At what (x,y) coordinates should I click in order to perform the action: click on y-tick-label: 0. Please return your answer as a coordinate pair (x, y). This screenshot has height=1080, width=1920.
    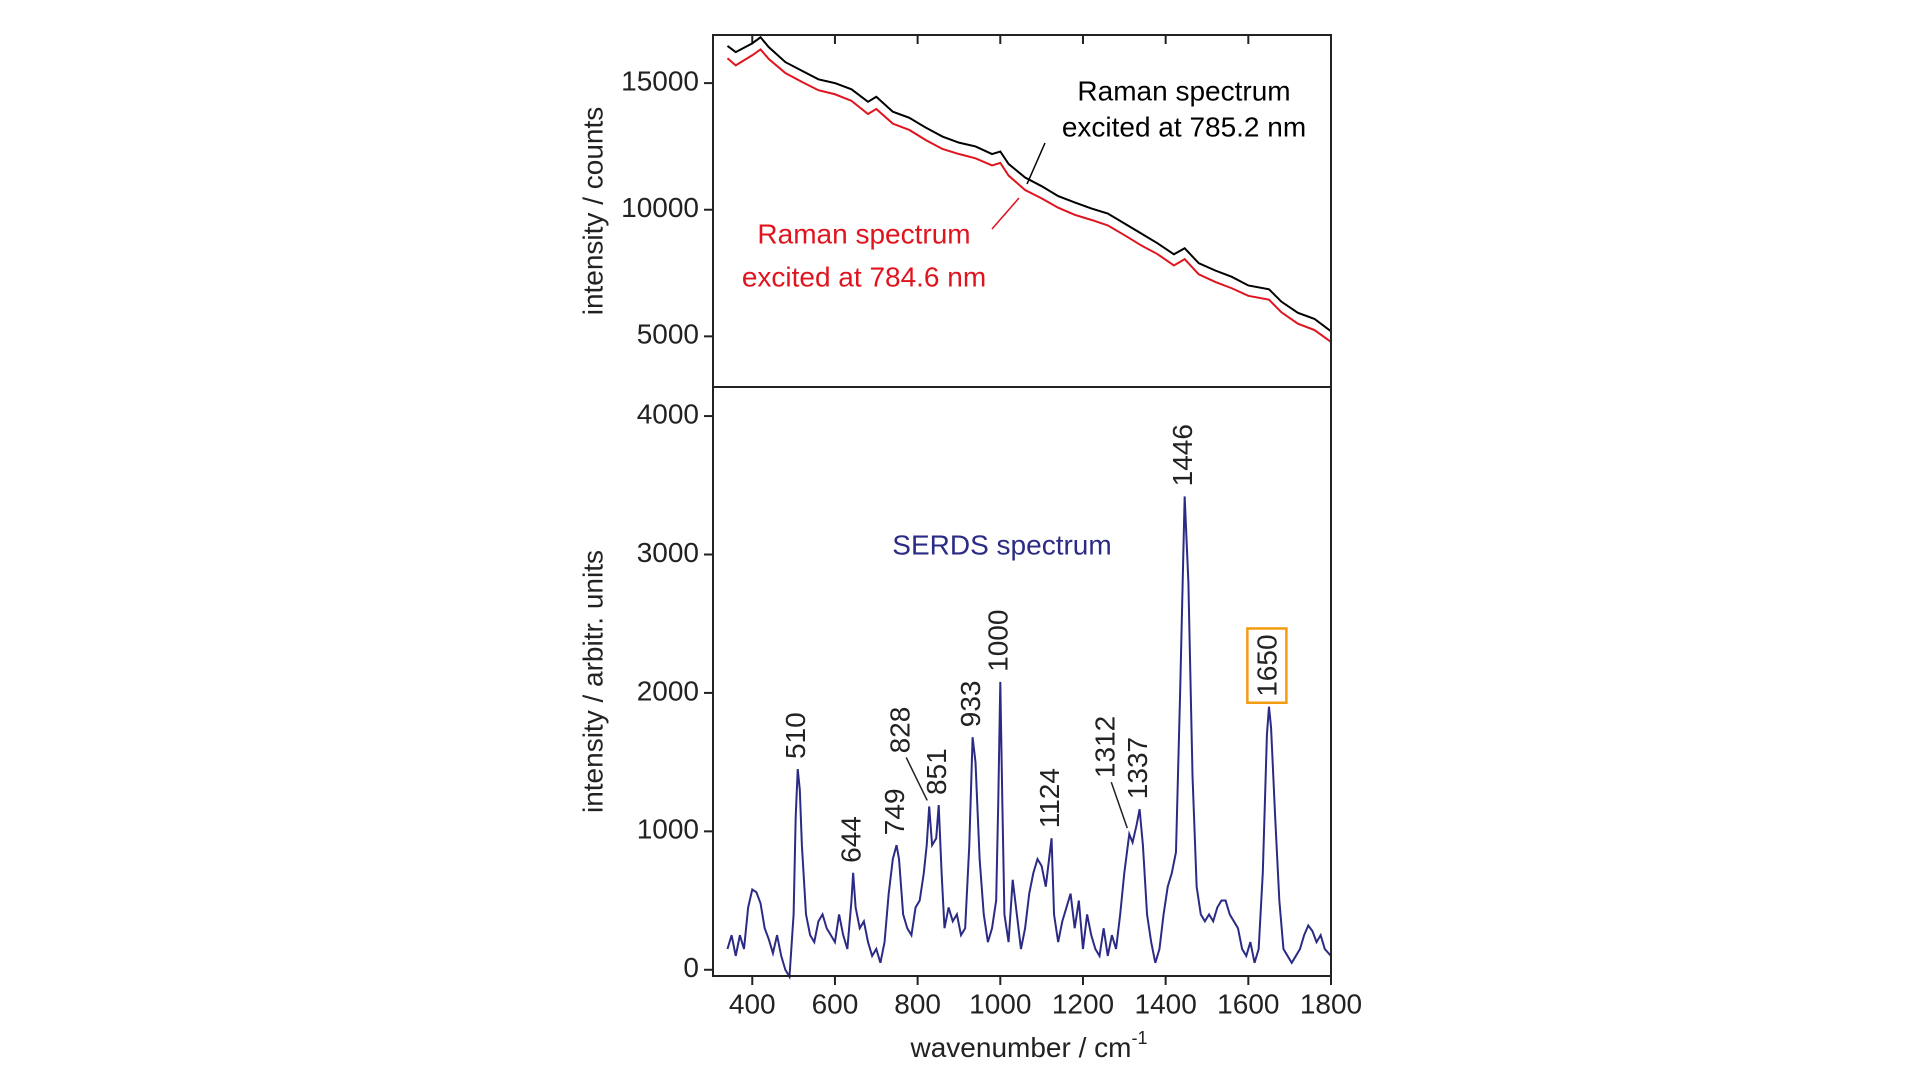
    Looking at the image, I should click on (691, 967).